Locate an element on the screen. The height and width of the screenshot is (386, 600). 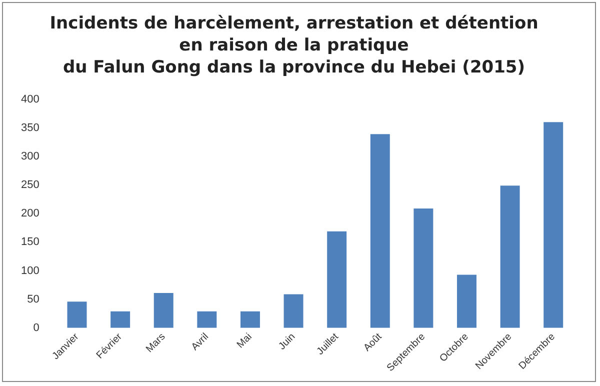
y-tick-label: 250 is located at coordinates (30, 185).